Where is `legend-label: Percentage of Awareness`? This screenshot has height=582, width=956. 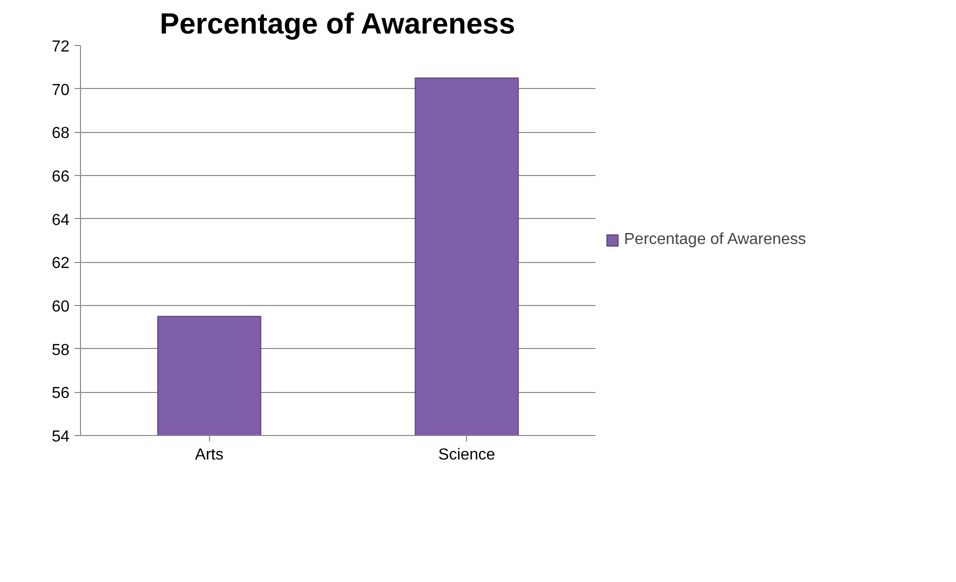 legend-label: Percentage of Awareness is located at coordinates (715, 240).